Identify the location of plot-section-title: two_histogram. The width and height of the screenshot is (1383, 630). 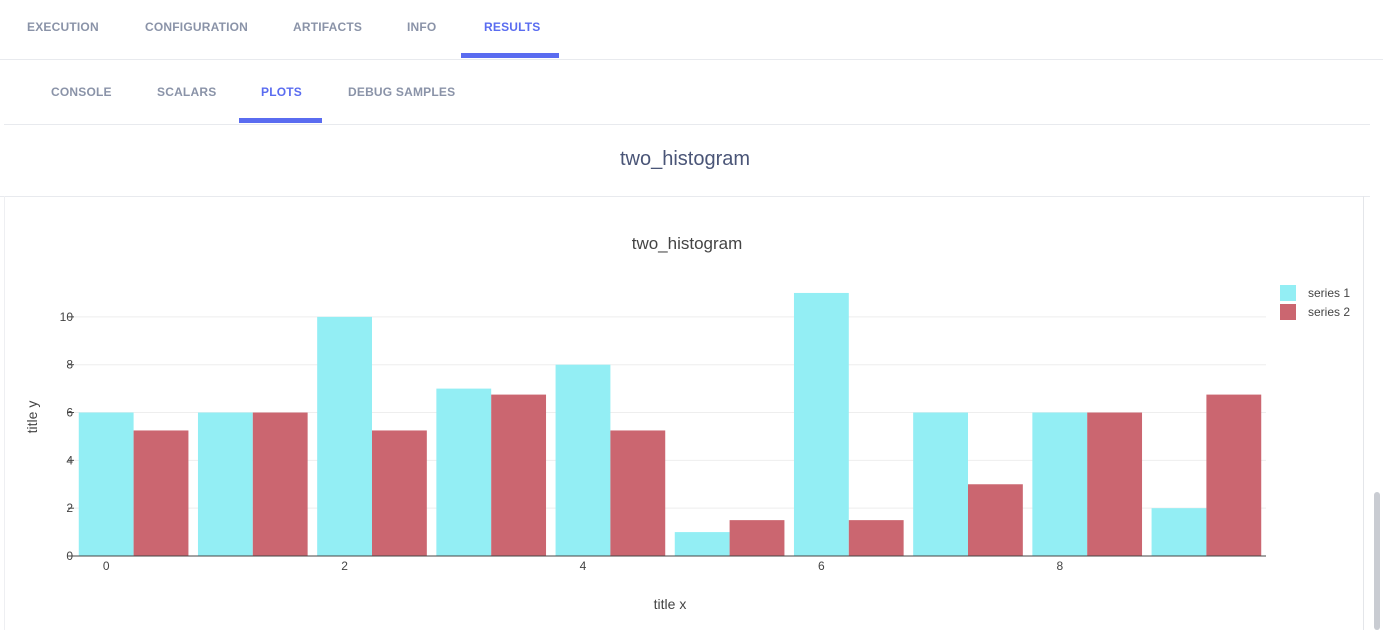
(685, 159).